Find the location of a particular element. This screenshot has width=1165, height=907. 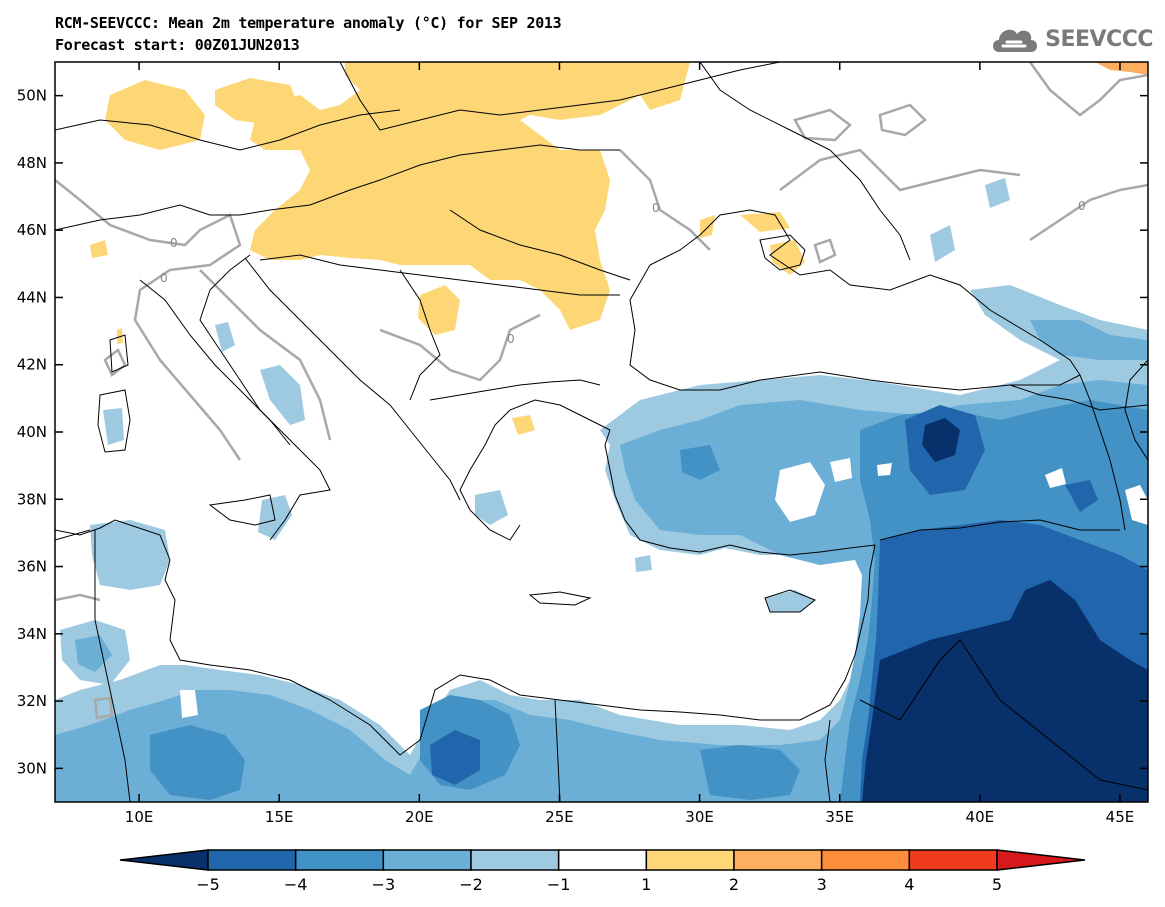

warm-area-odessa is located at coordinates (707, 226).